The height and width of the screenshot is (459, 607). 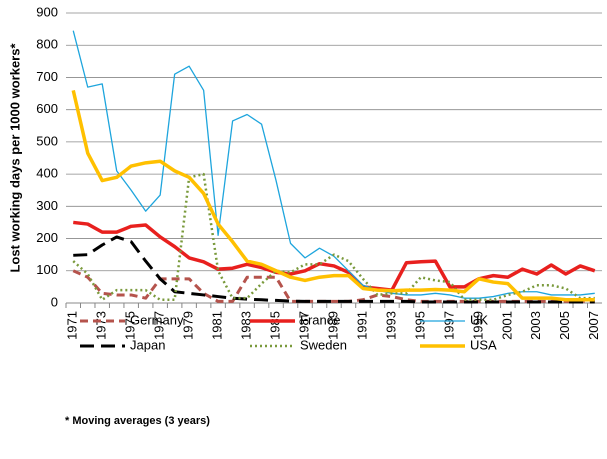 What do you see at coordinates (483, 344) in the screenshot?
I see `legend-label: USA` at bounding box center [483, 344].